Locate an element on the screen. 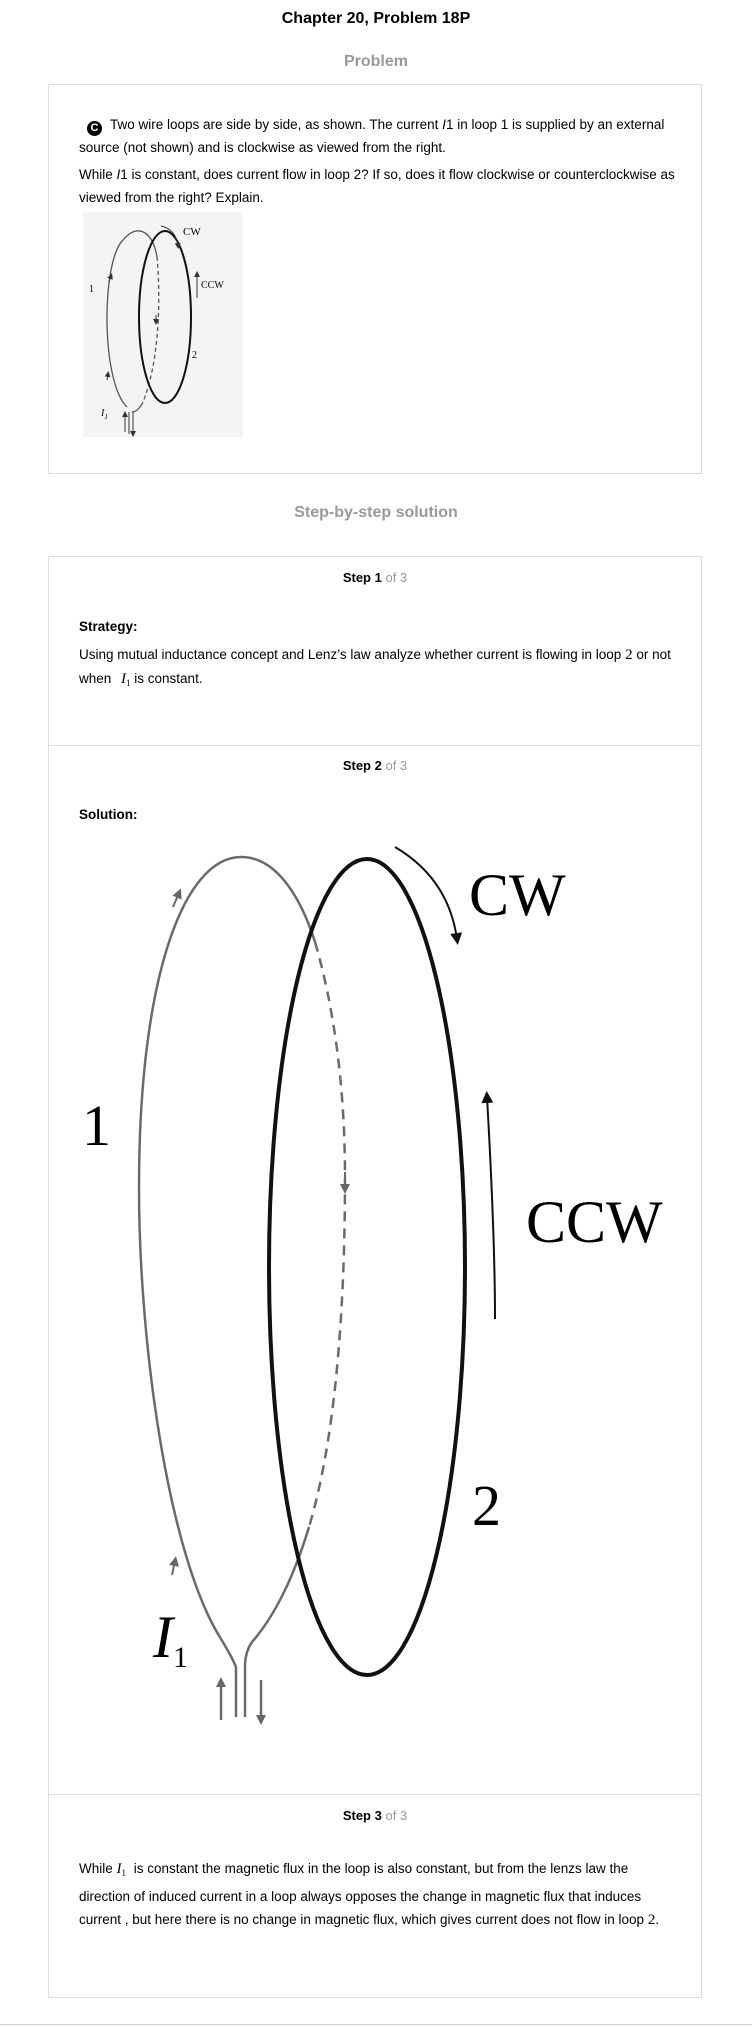  problem-figure-cw-label: CW is located at coordinates (192, 232).